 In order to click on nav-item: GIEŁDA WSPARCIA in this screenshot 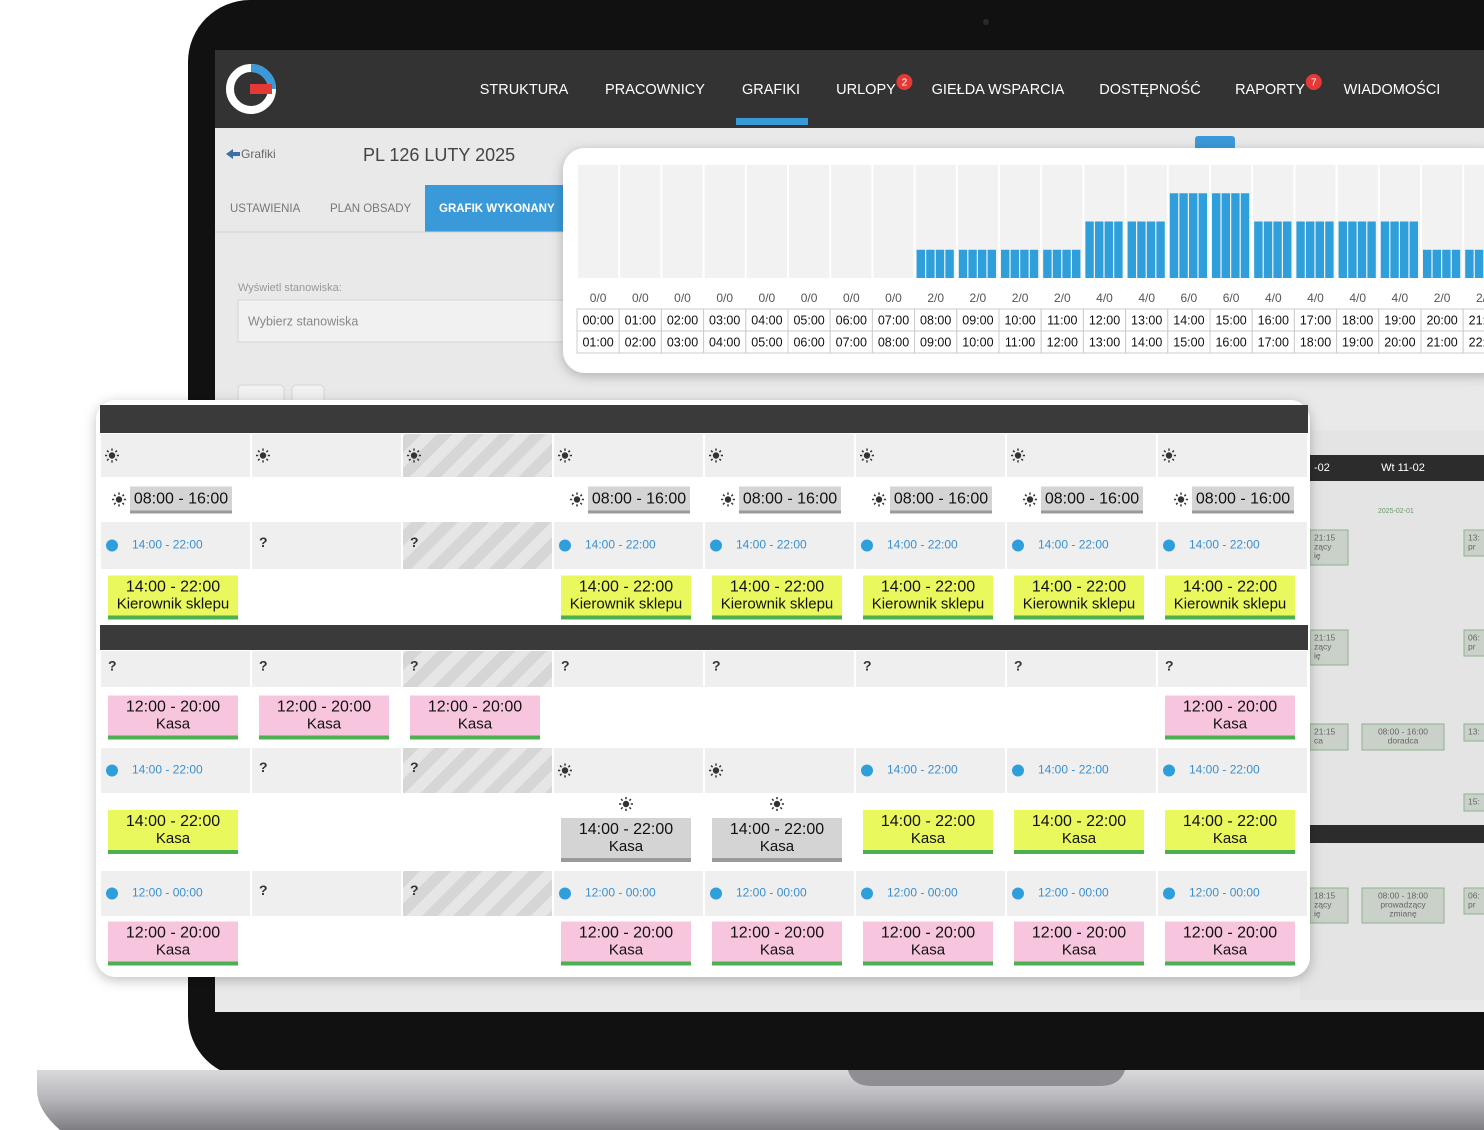, I will do `click(998, 90)`.